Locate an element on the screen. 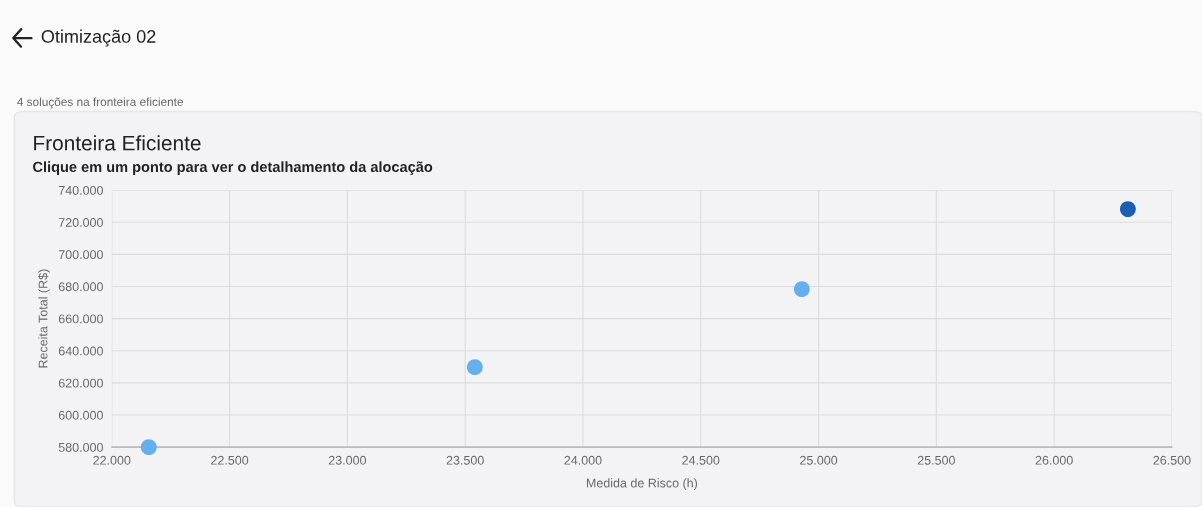 The height and width of the screenshot is (507, 1202). x-tick-label: 24.000 is located at coordinates (583, 460).